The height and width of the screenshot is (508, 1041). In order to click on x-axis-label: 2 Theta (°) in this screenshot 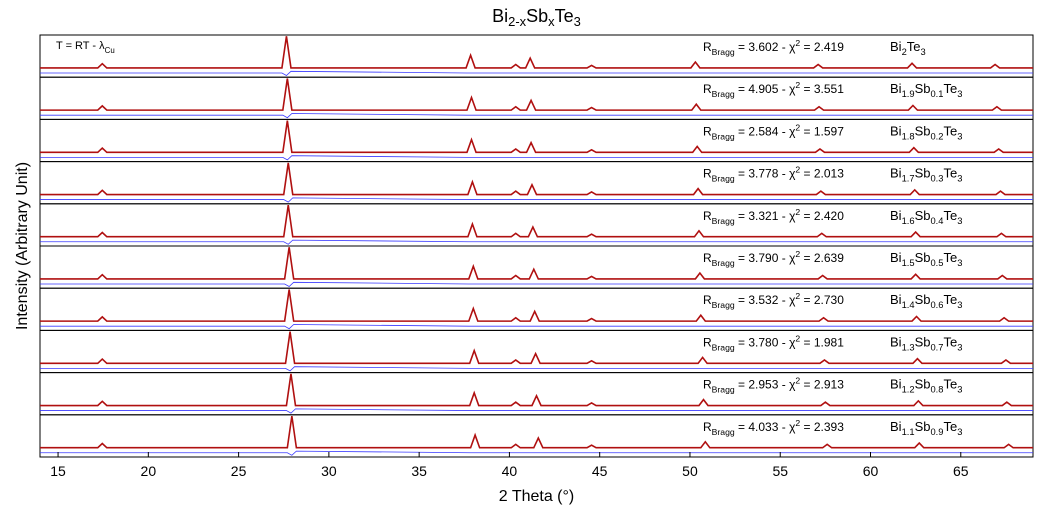, I will do `click(536, 496)`.